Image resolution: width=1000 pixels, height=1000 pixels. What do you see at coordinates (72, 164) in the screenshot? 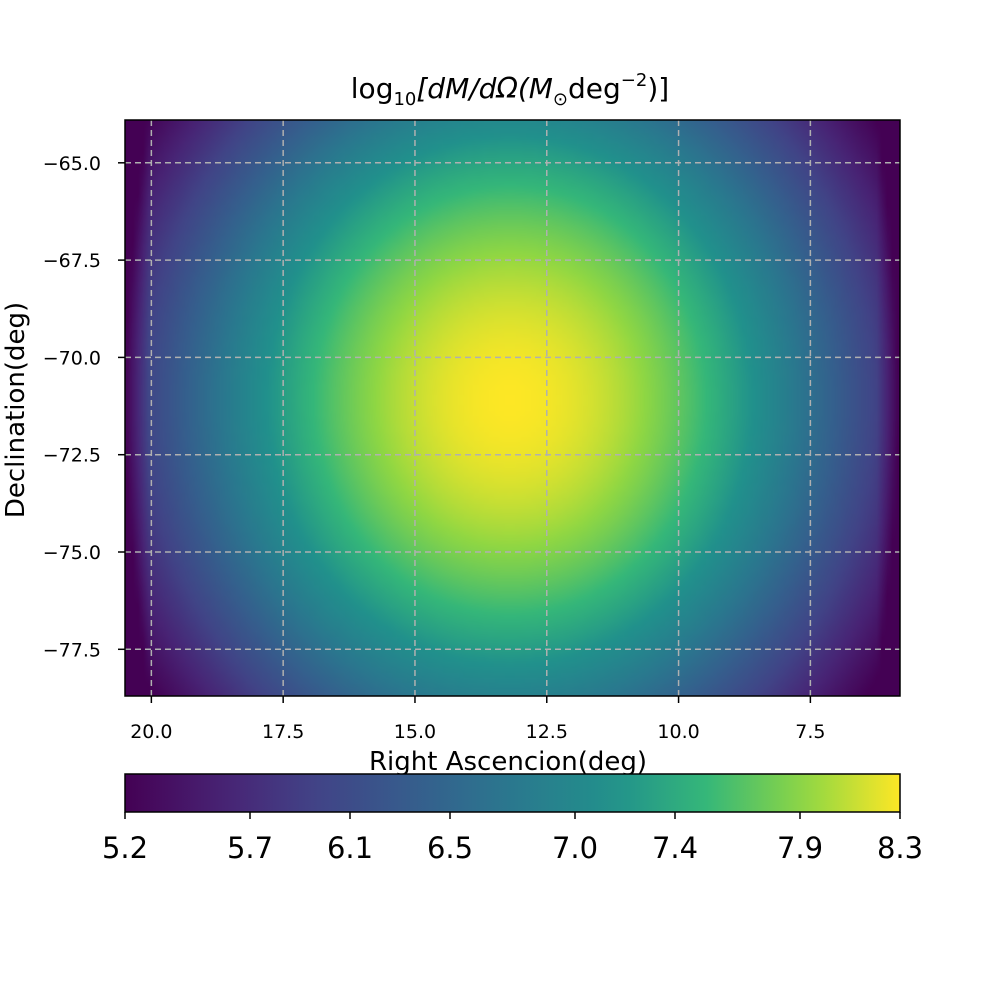
I see `y-tick-label: −65.0` at bounding box center [72, 164].